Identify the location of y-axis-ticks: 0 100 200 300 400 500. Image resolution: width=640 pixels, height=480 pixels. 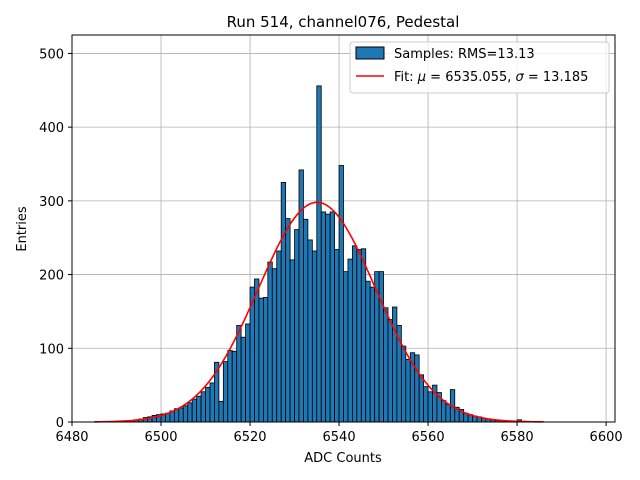
(55, 239).